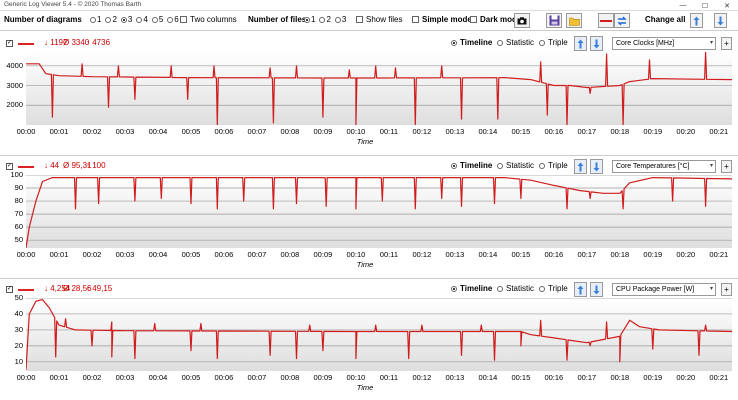 Image resolution: width=738 pixels, height=400 pixels. I want to click on folder-icon, so click(574, 20).